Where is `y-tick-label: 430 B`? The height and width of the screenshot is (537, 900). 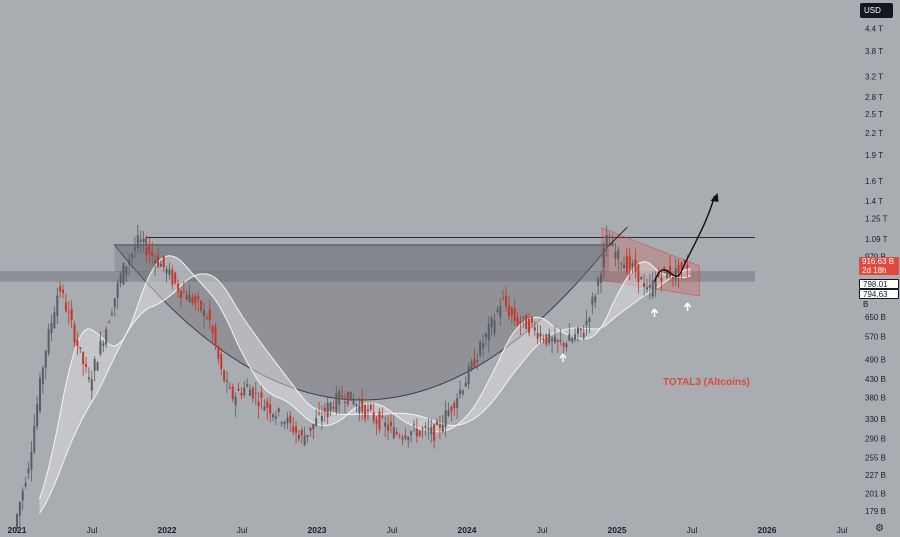 y-tick-label: 430 B is located at coordinates (875, 379).